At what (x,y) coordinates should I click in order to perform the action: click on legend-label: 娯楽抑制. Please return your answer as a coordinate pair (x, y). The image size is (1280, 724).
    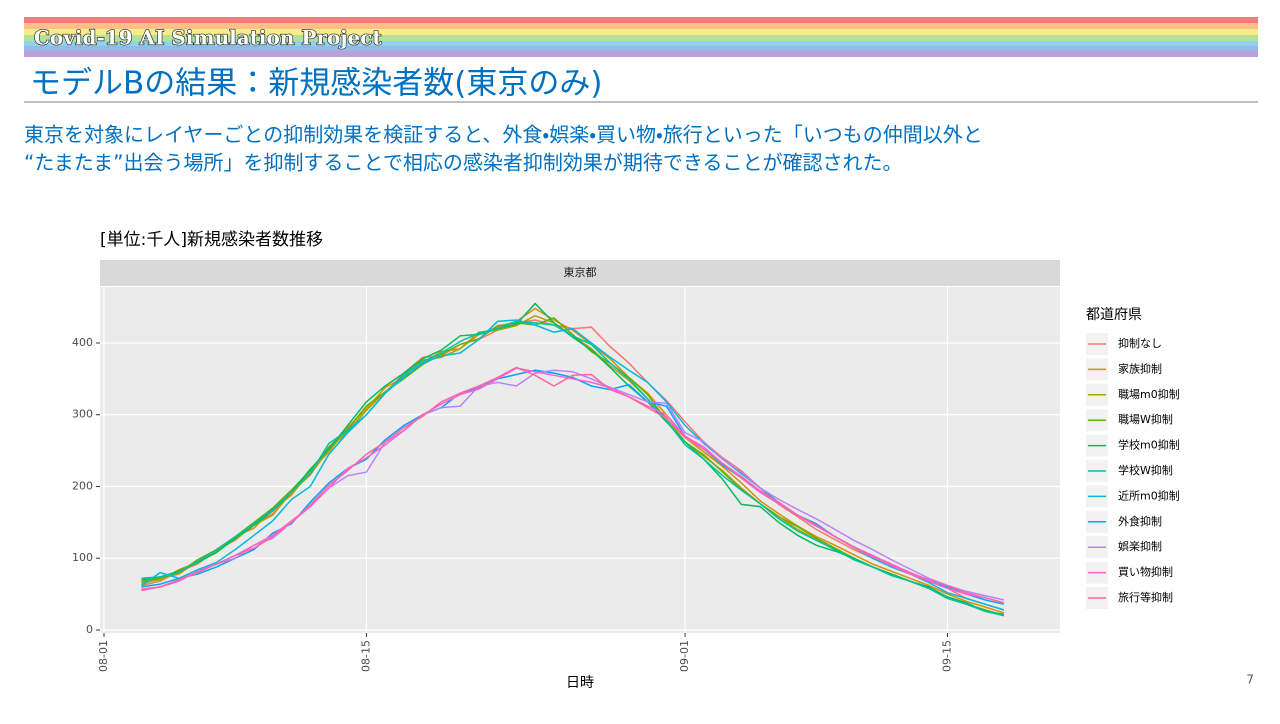
    Looking at the image, I should click on (1140, 546).